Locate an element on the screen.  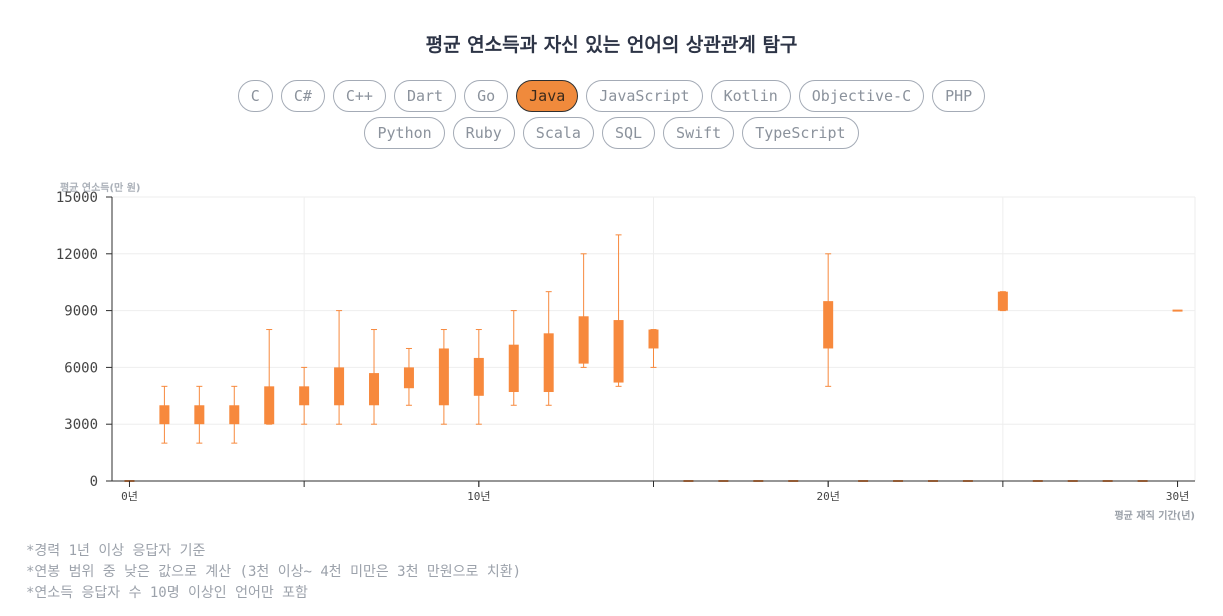
footnote: *경력 1년 이상 응답자 기준 is located at coordinates (116, 551).